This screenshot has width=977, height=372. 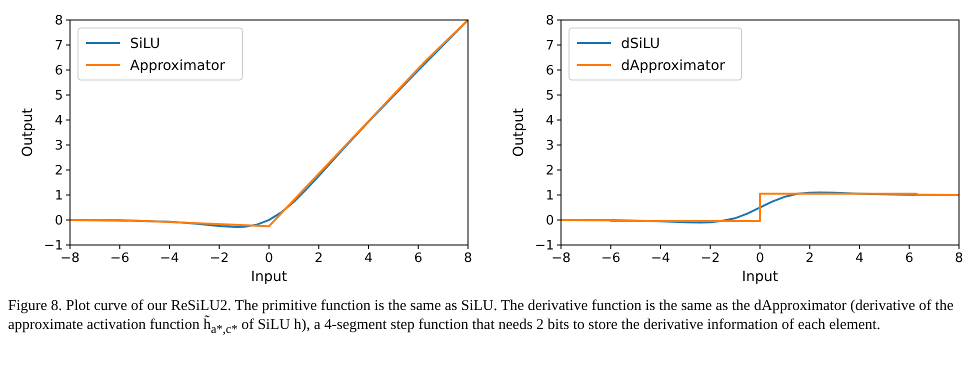 What do you see at coordinates (673, 66) in the screenshot?
I see `legend-label: dApproximator` at bounding box center [673, 66].